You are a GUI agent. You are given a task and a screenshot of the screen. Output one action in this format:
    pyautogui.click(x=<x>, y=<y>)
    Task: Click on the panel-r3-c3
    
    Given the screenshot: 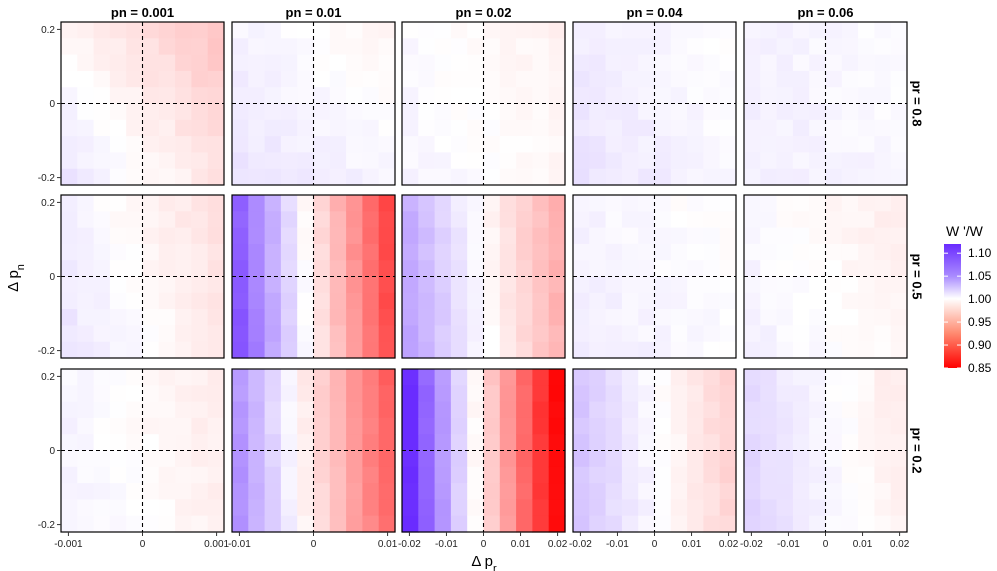 What is the action you would take?
    pyautogui.click(x=483, y=450)
    